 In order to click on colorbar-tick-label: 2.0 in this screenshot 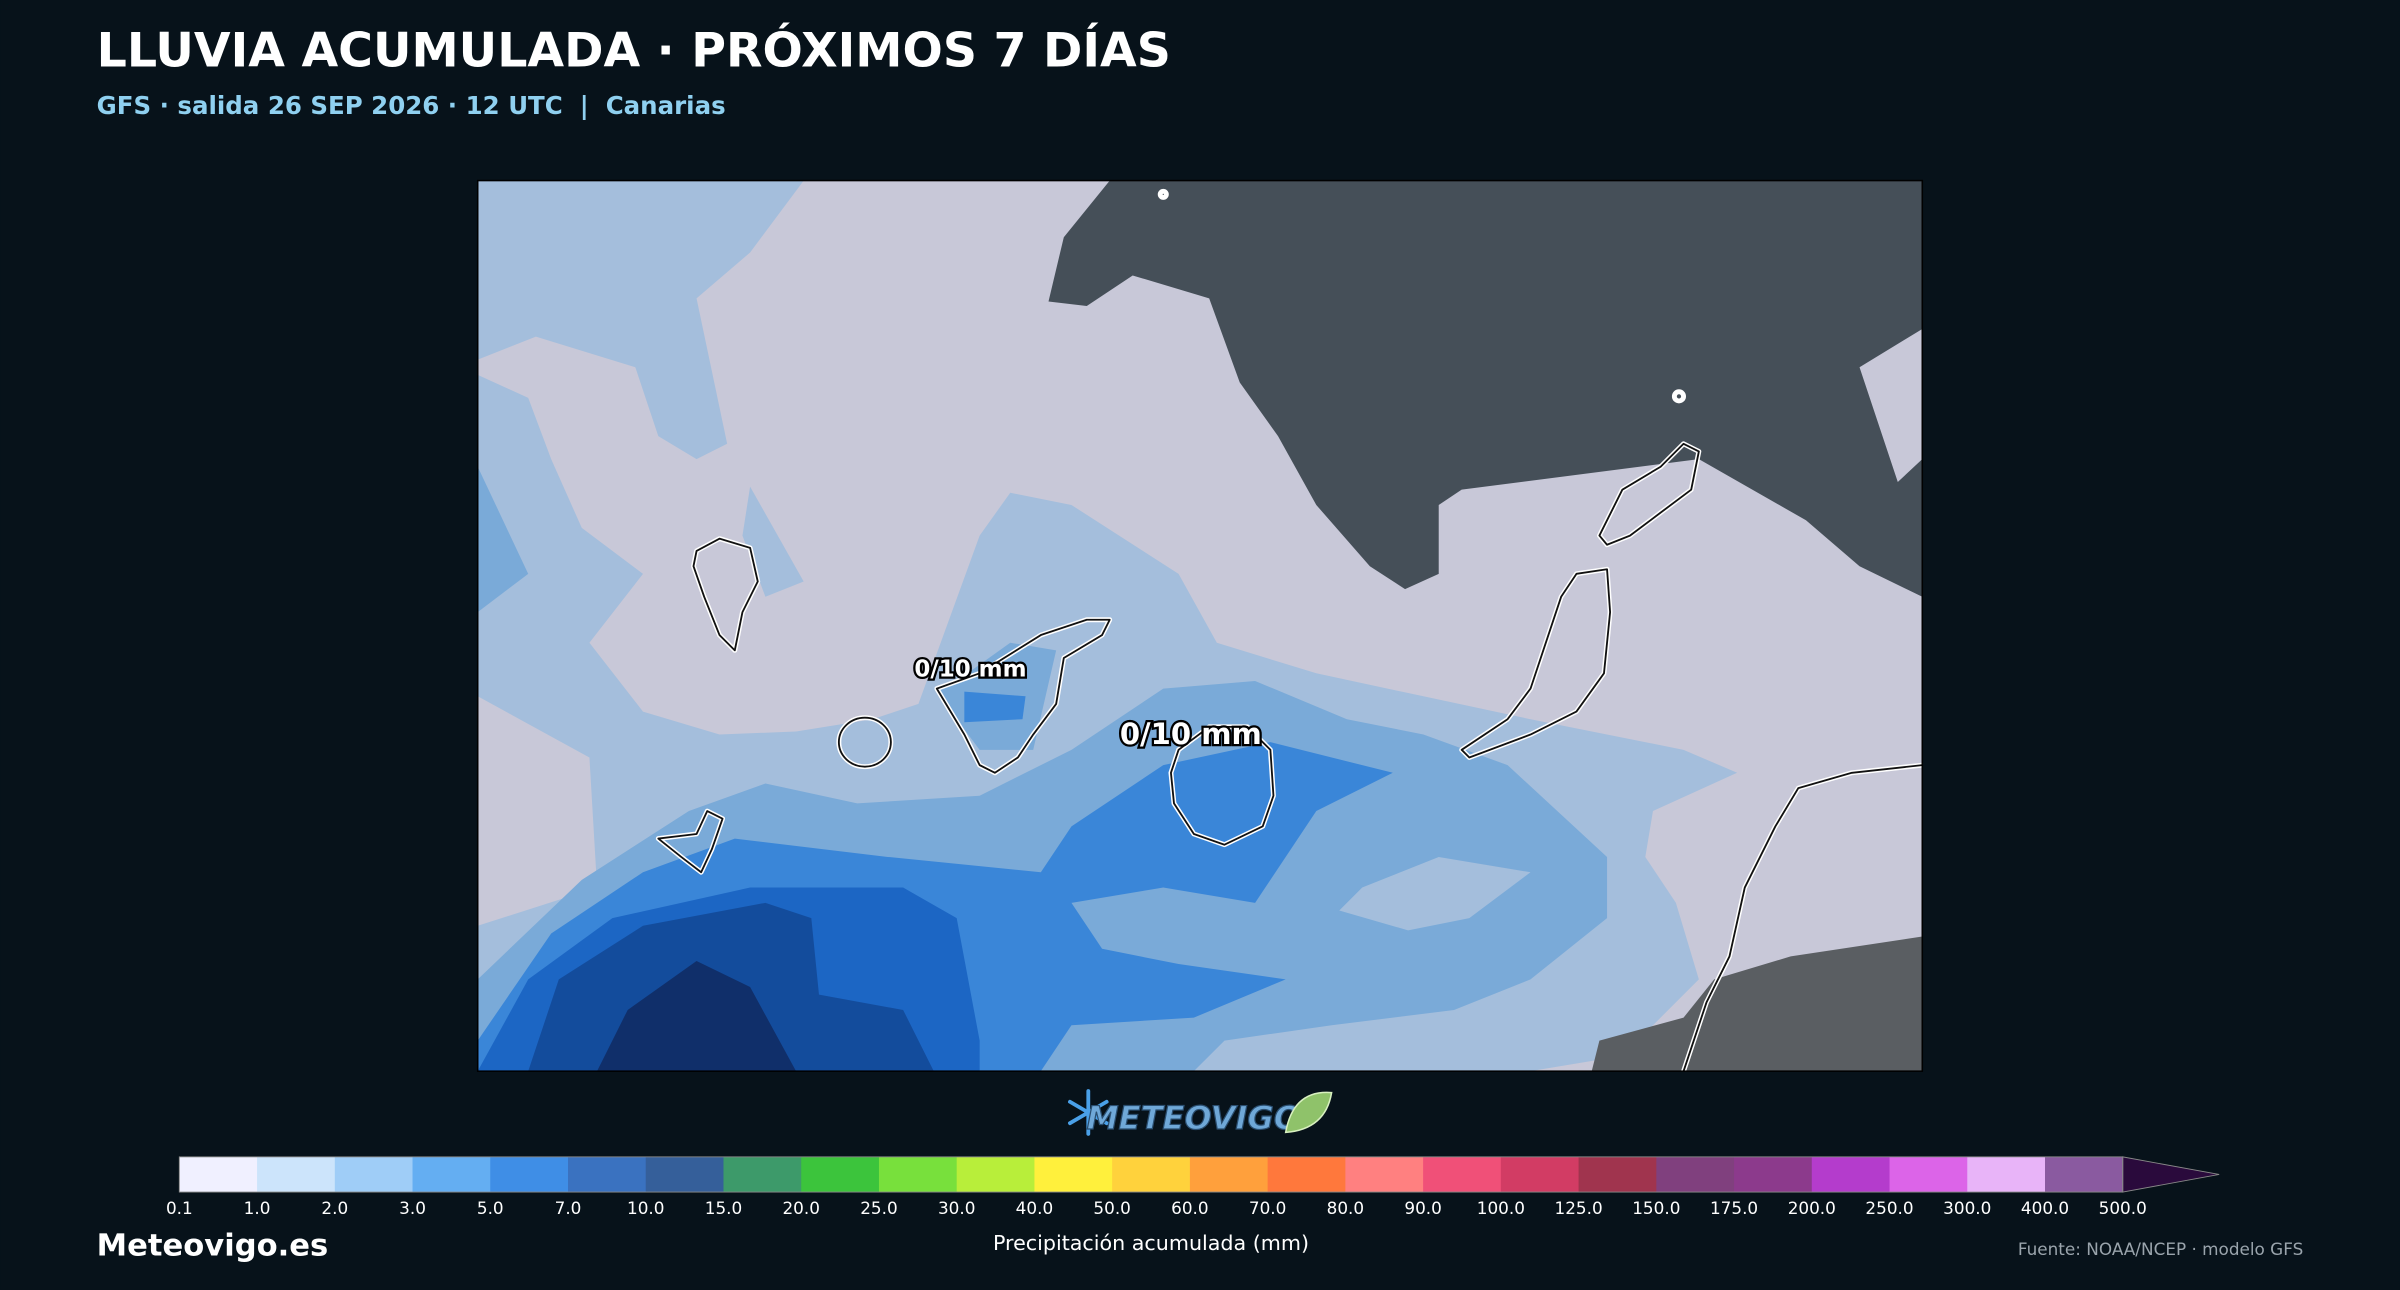, I will do `click(334, 1208)`.